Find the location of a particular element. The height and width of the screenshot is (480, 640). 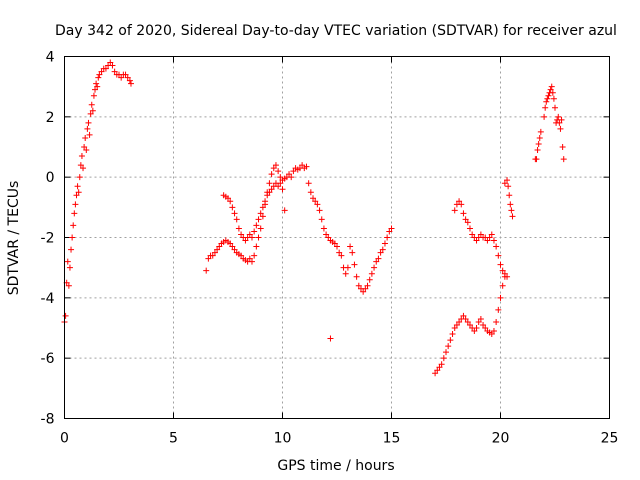

y-tick-label: 0 is located at coordinates (50, 178).